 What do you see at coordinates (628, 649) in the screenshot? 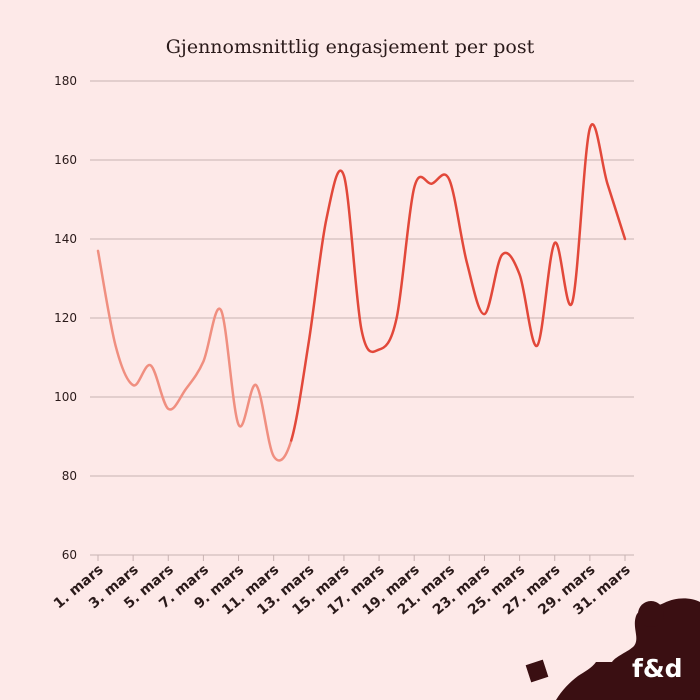
I see `logo-blob-shape` at bounding box center [628, 649].